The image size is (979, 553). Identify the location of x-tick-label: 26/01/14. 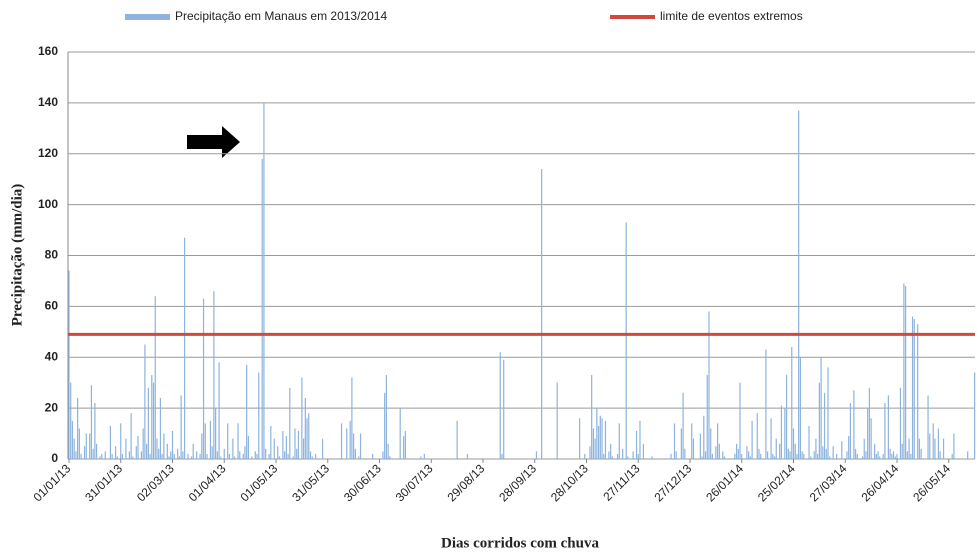
(724, 482).